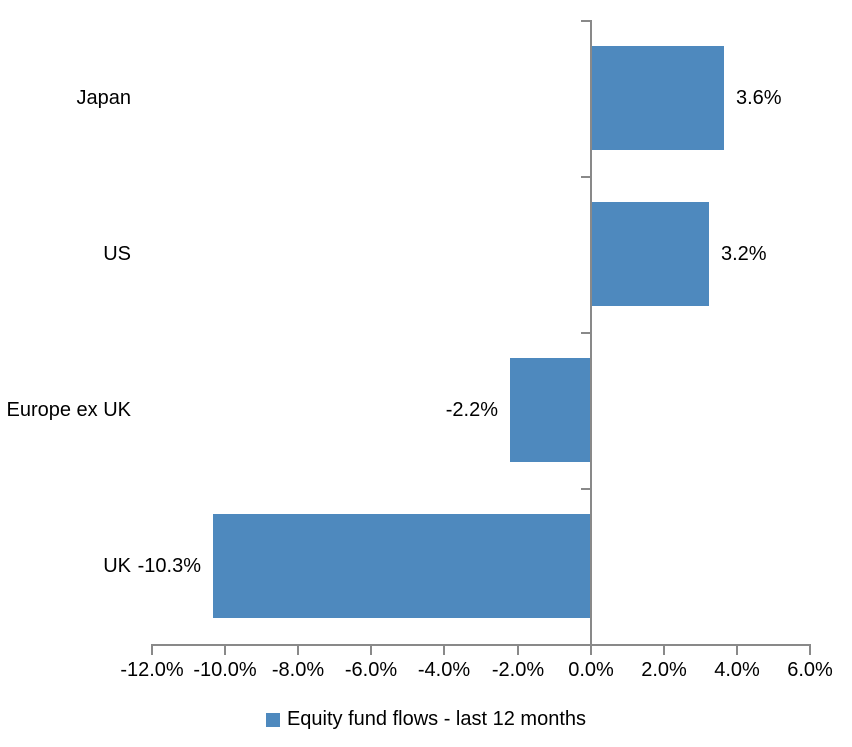  I want to click on legend-label: Equity fund flows - last 12 months, so click(436, 719).